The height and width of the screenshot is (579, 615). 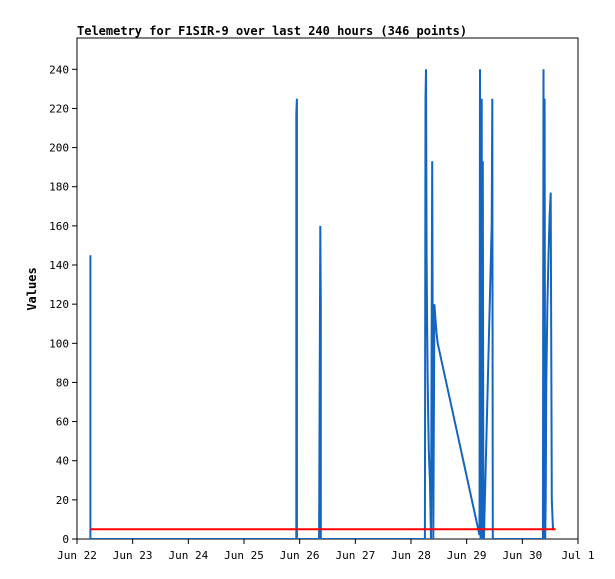 I want to click on x-tick-label: Jun 27, so click(x=355, y=555).